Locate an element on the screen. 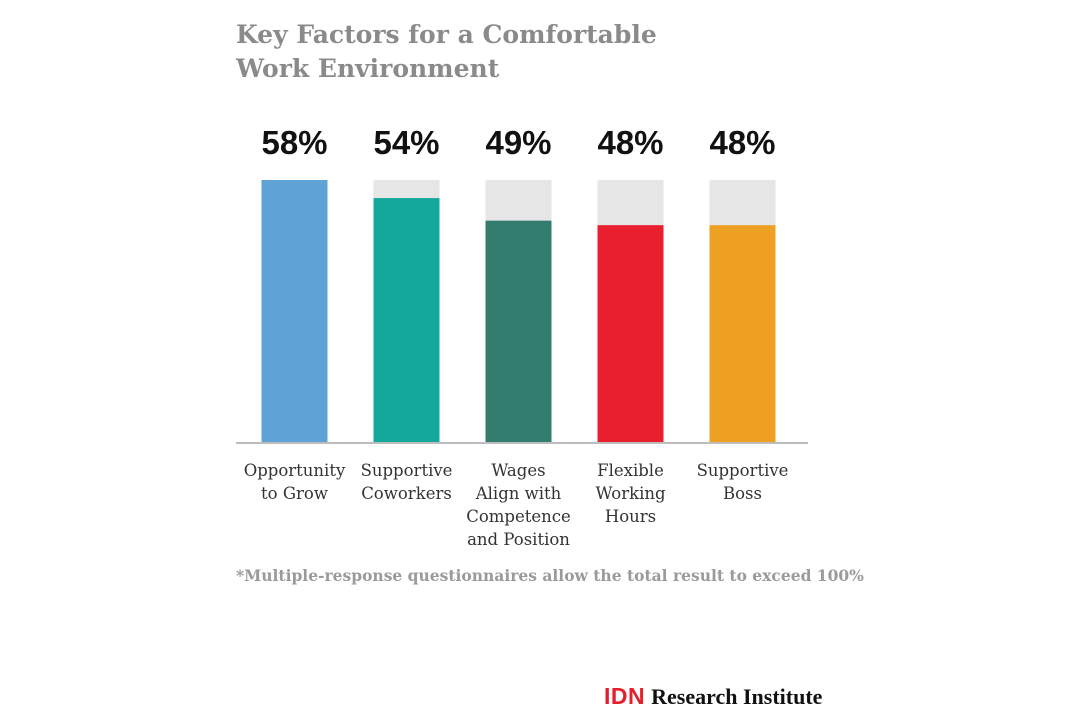  logo-text: Research Institute is located at coordinates (737, 696).